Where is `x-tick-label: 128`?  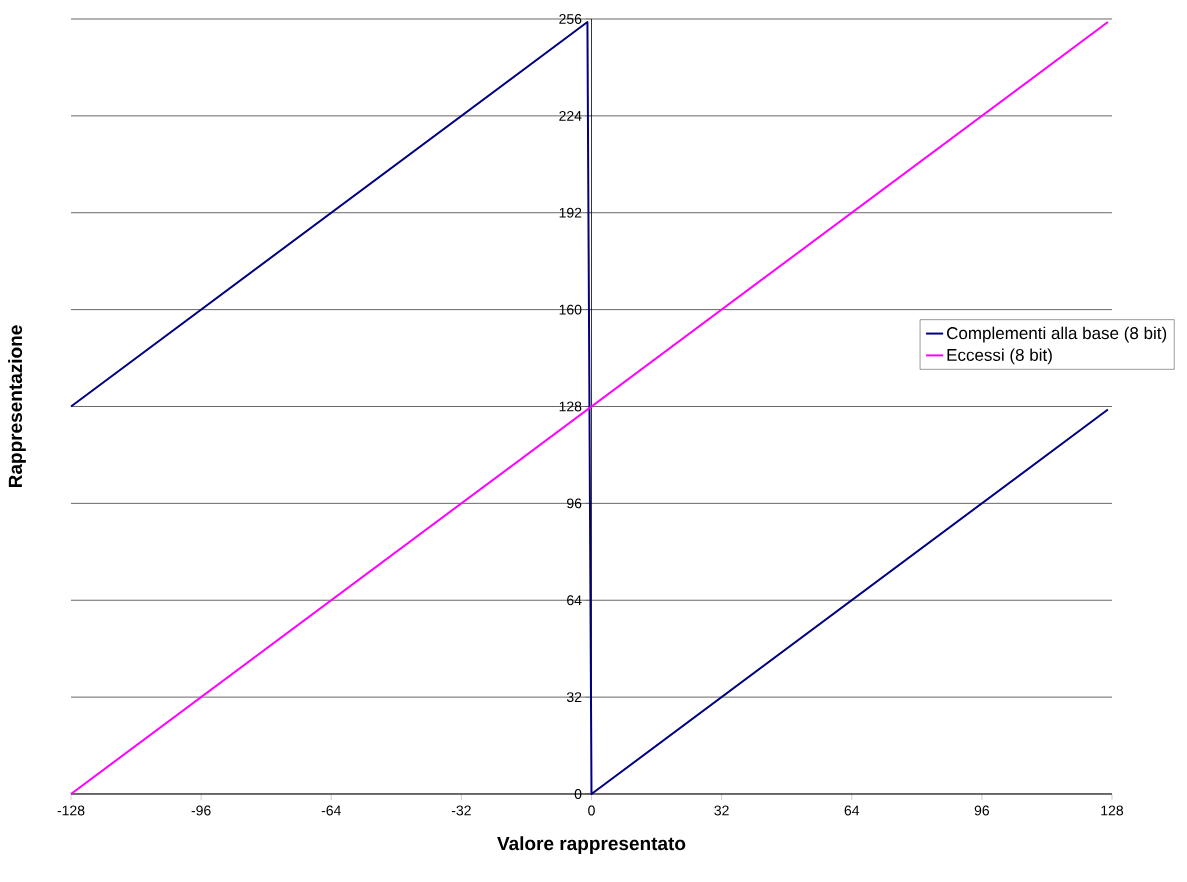
x-tick-label: 128 is located at coordinates (1112, 810).